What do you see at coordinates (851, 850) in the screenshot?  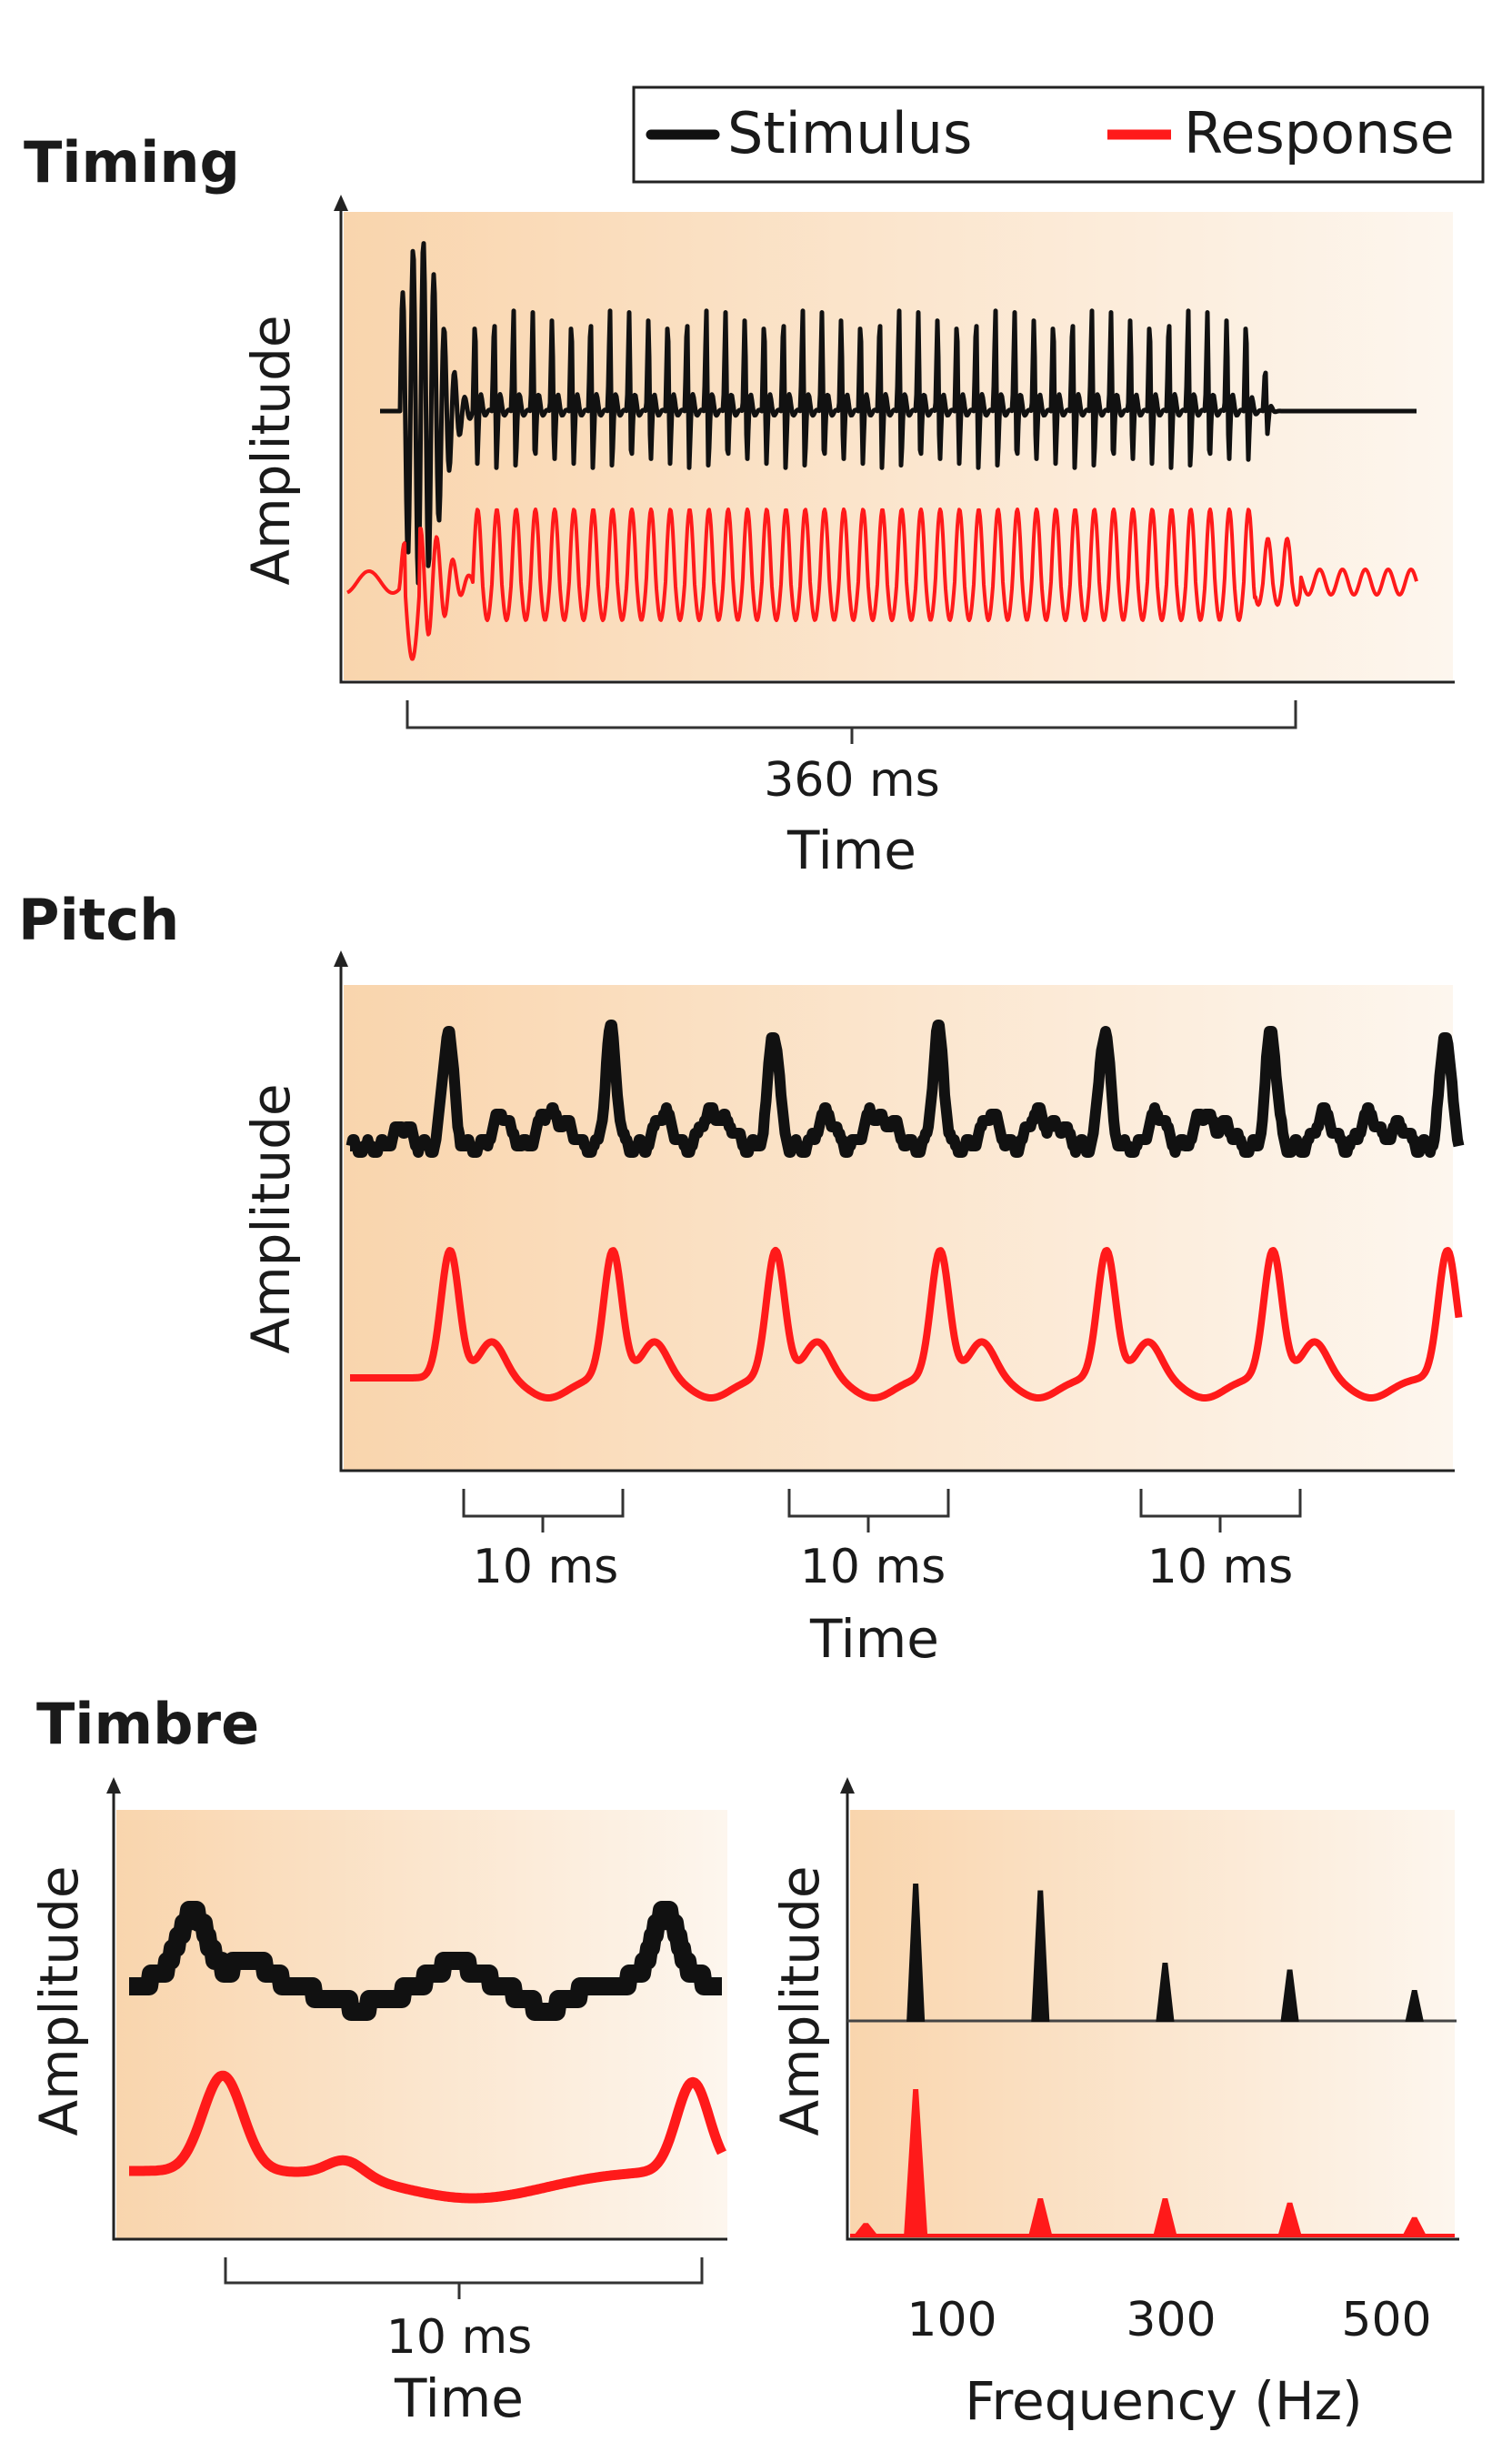 I see `timing-xlabel: Time` at bounding box center [851, 850].